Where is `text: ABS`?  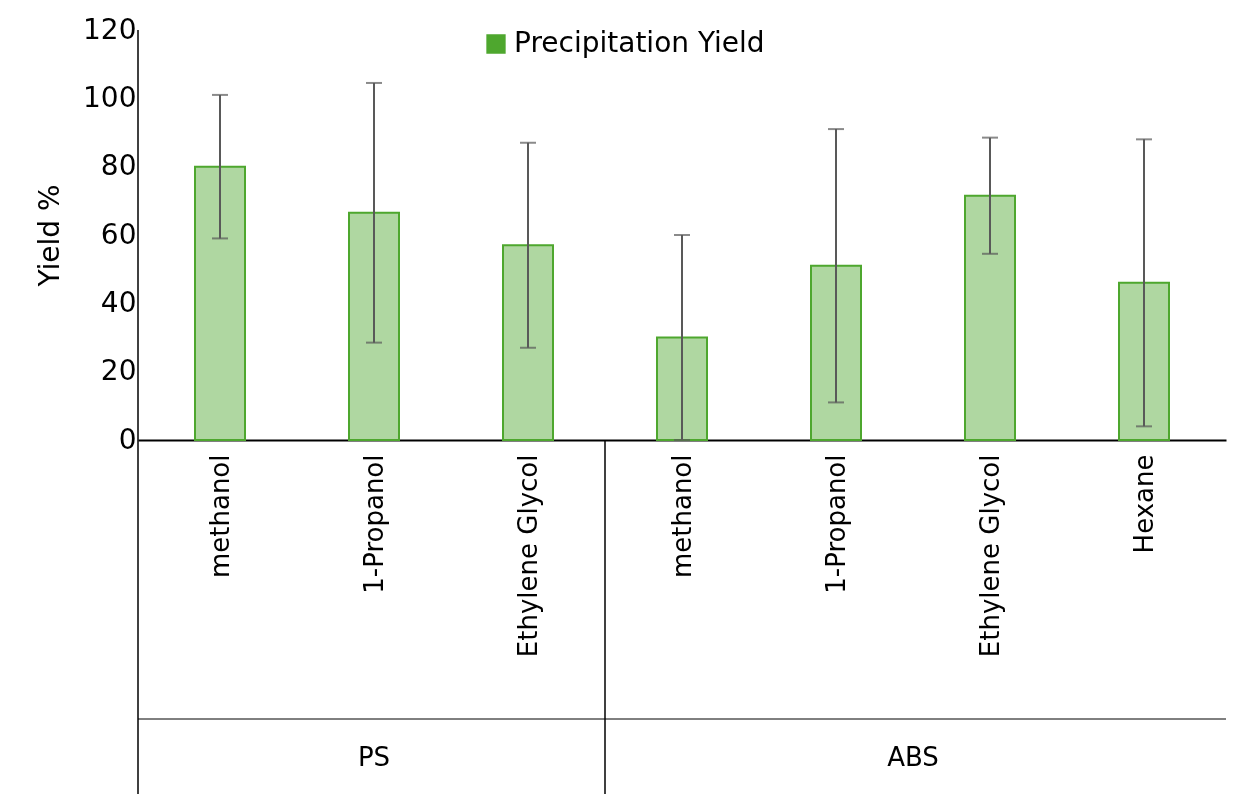
text: ABS is located at coordinates (913, 757).